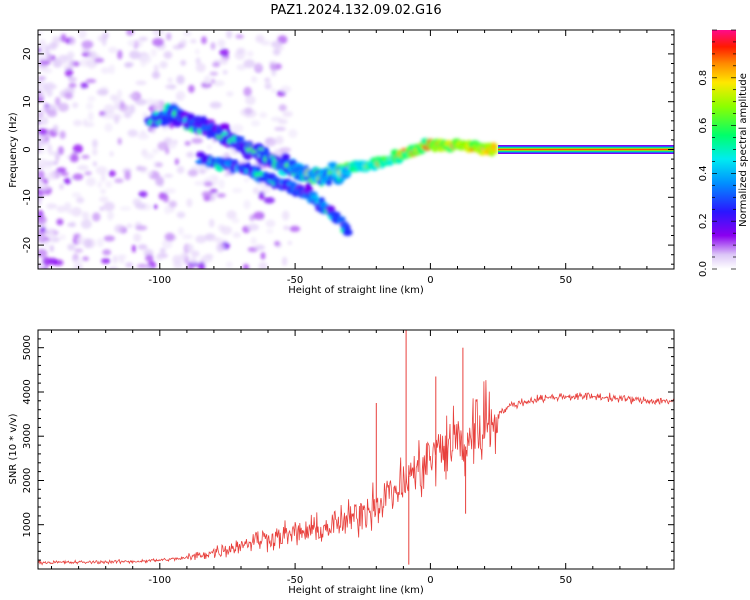  I want to click on x-tick-label: -100, so click(159, 280).